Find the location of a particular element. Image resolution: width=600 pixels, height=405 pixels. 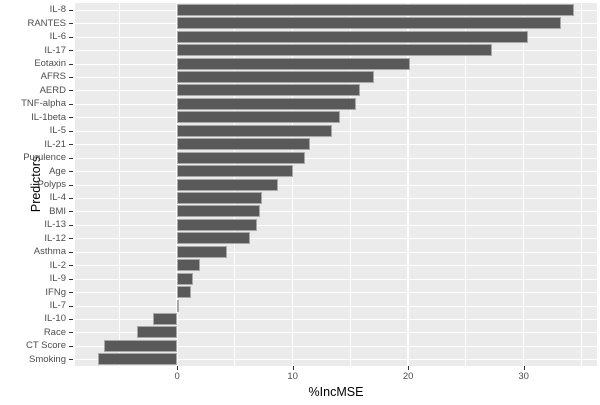

y-tick-label: IL-7 is located at coordinates (57, 305).